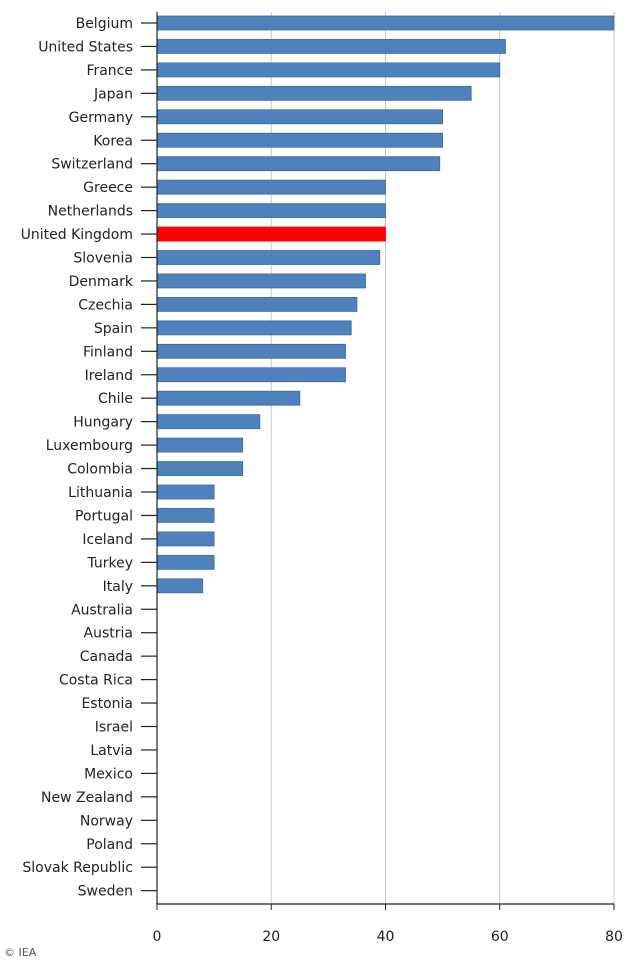  Describe the element at coordinates (103, 423) in the screenshot. I see `category-label-hungary: Hungary` at that location.